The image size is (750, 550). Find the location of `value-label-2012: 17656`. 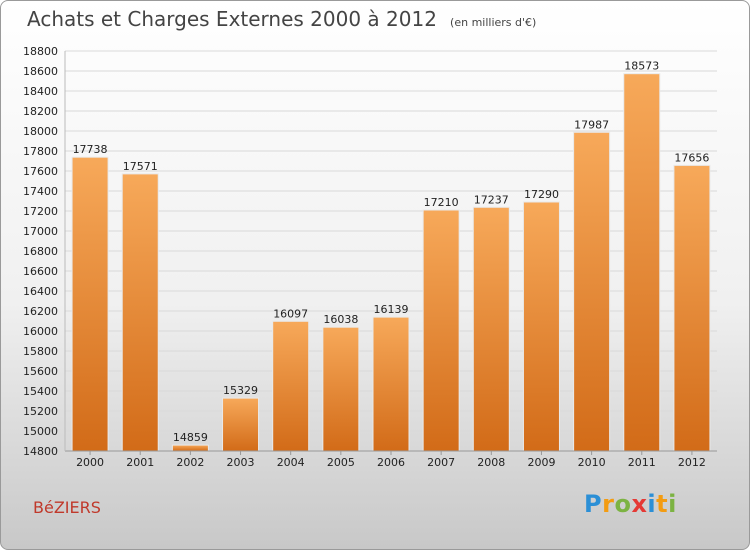

value-label-2012: 17656 is located at coordinates (691, 157).